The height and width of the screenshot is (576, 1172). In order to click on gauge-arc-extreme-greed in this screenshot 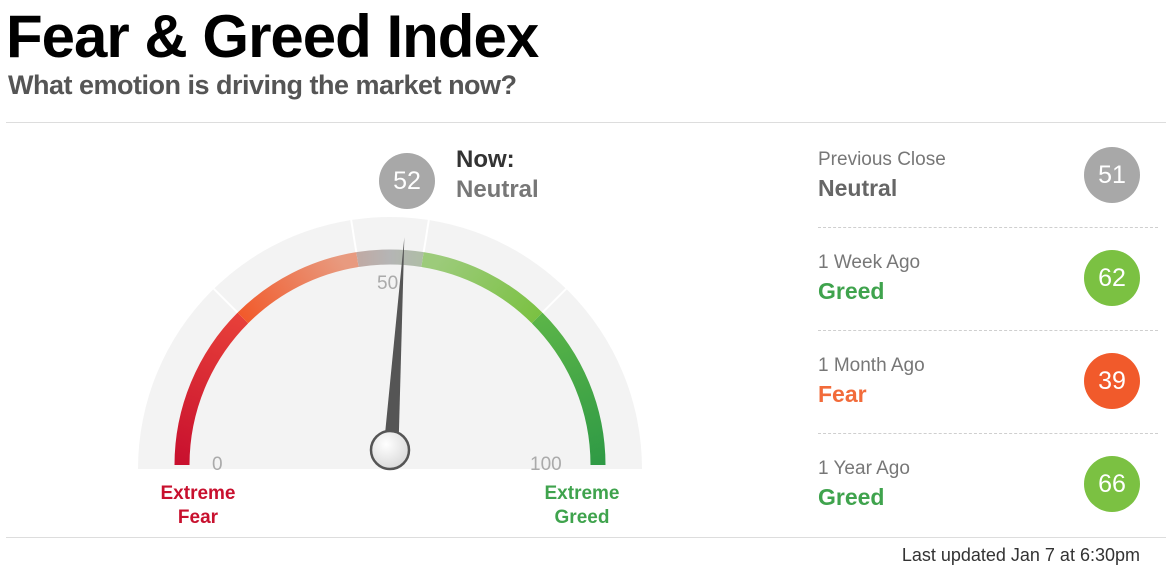, I will do `click(568, 389)`.